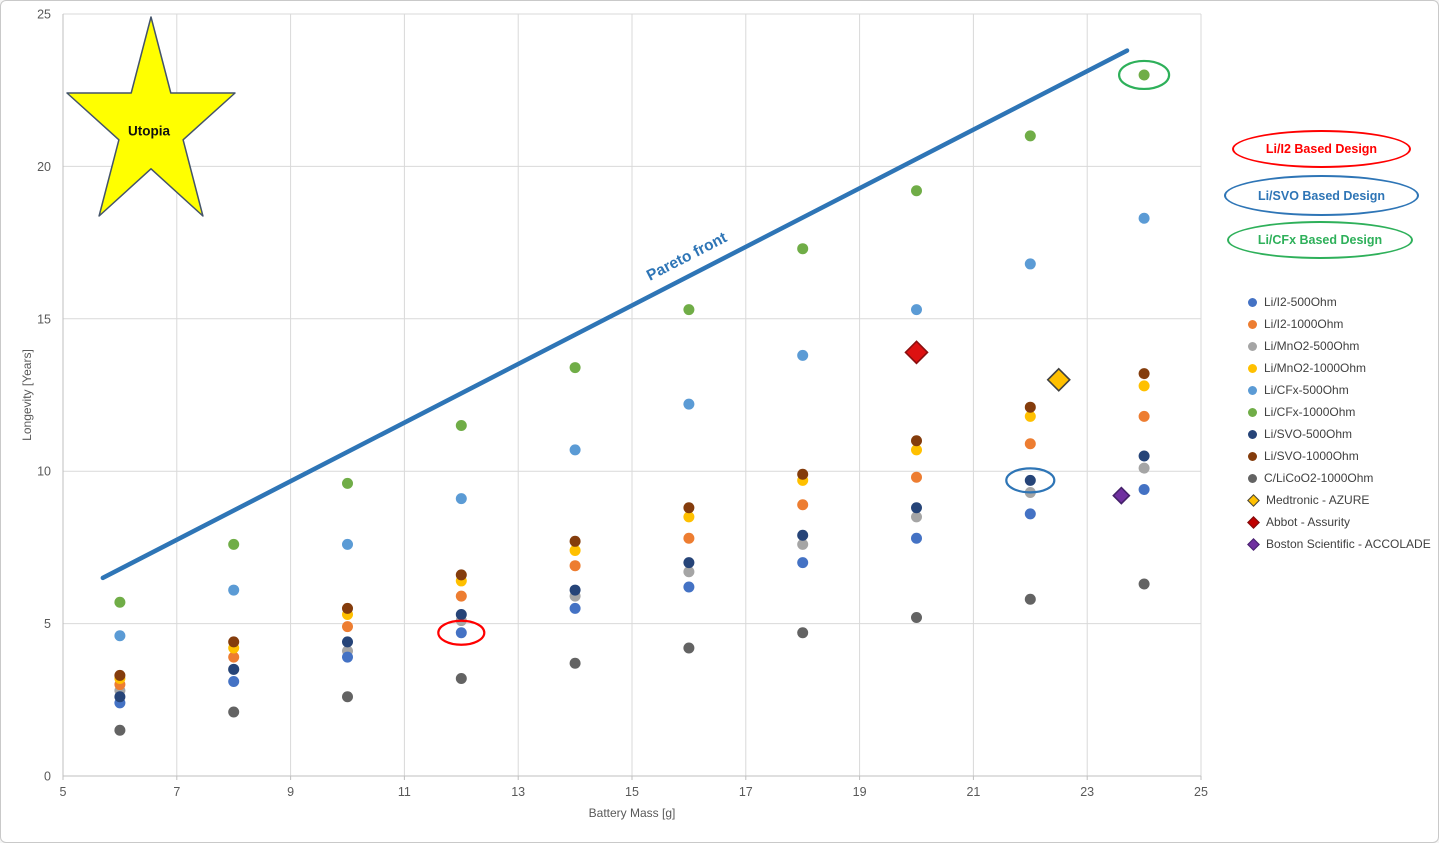  I want to click on svg-text: 19, so click(860, 792).